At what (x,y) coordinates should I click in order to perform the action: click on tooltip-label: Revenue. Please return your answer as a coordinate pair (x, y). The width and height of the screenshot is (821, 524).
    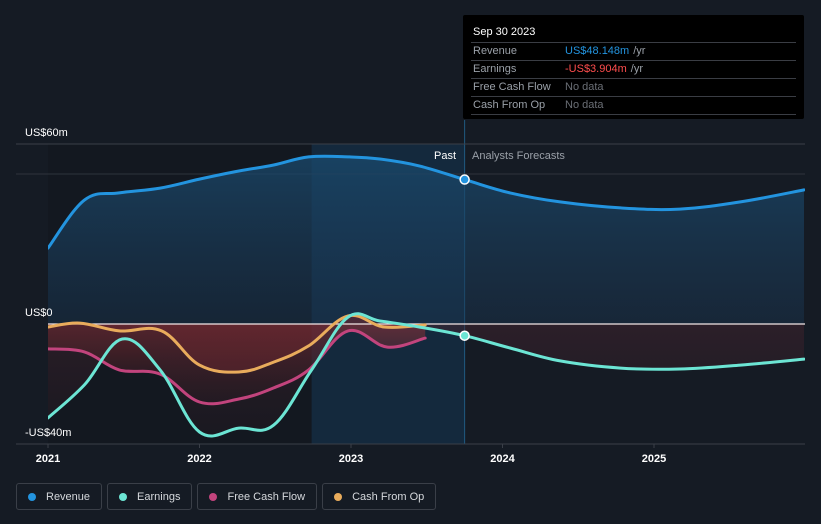
    Looking at the image, I should click on (495, 51).